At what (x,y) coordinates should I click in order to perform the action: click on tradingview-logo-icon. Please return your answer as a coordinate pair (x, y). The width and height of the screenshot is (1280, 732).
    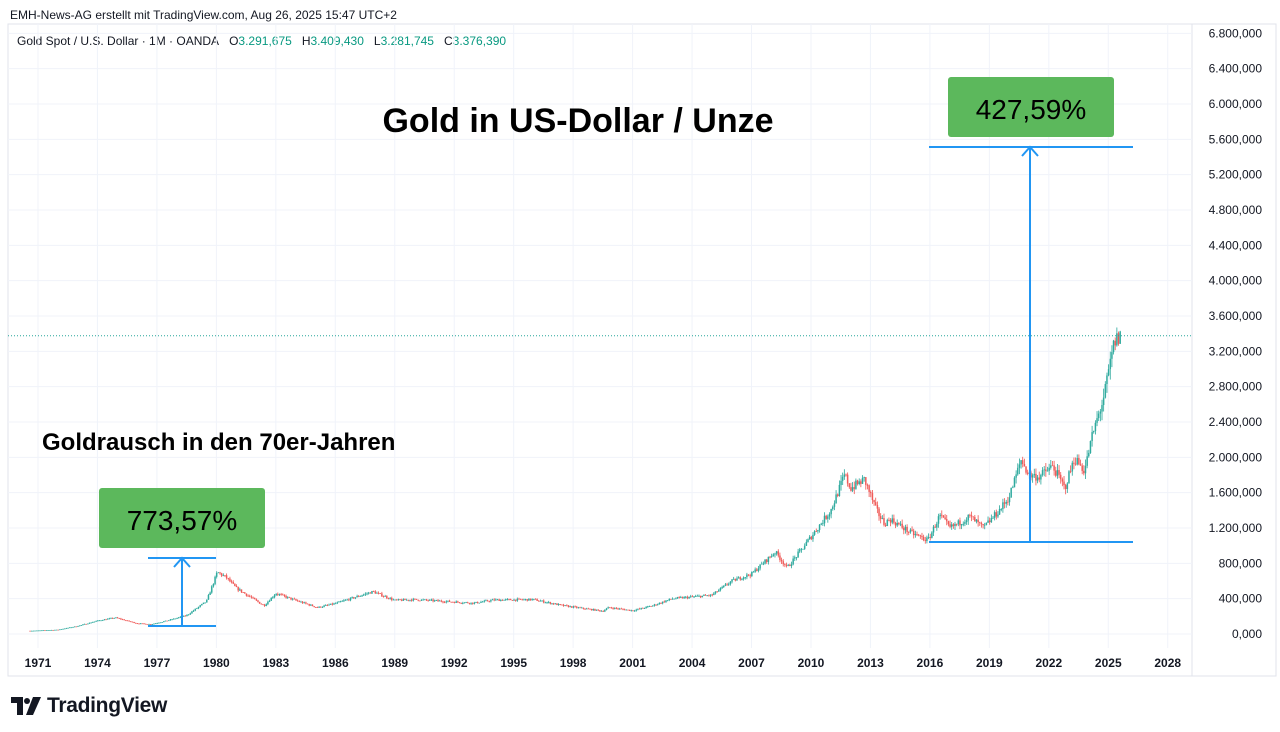
    Looking at the image, I should click on (26, 706).